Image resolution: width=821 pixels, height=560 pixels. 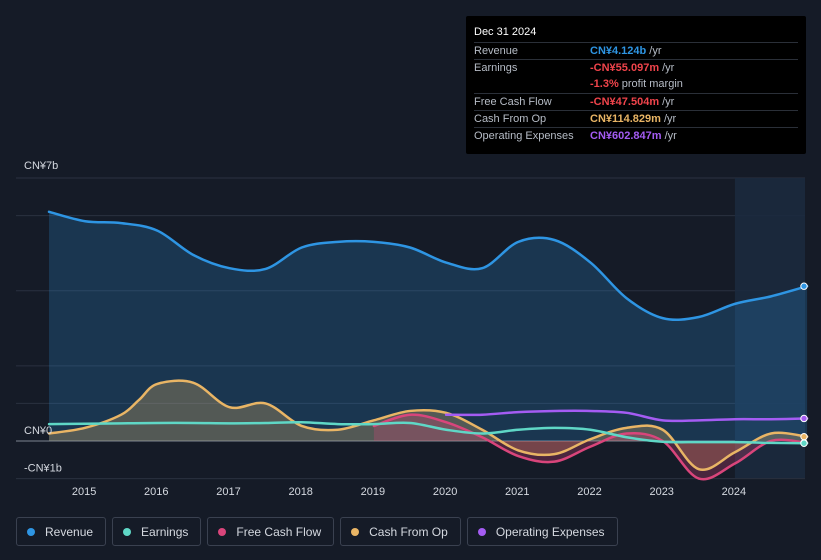 What do you see at coordinates (496, 51) in the screenshot?
I see `tooltip-row-label: Revenue` at bounding box center [496, 51].